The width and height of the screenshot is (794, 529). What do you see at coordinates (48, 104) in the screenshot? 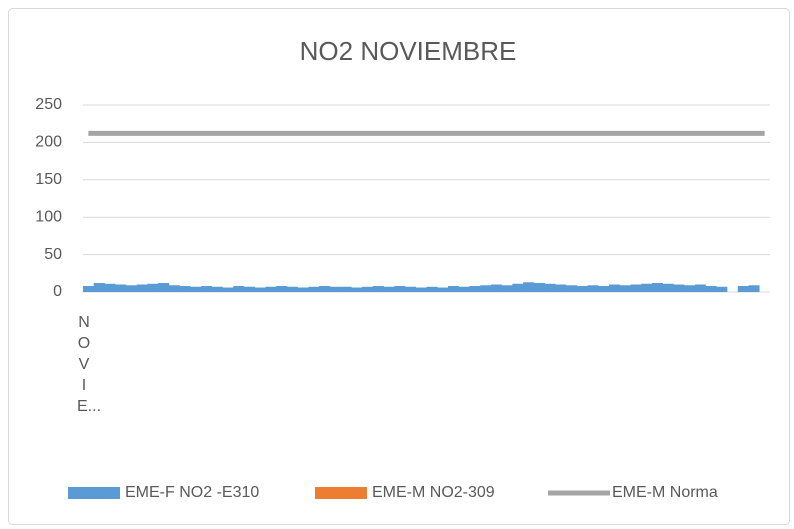
I see `y-tick-label: 250` at bounding box center [48, 104].